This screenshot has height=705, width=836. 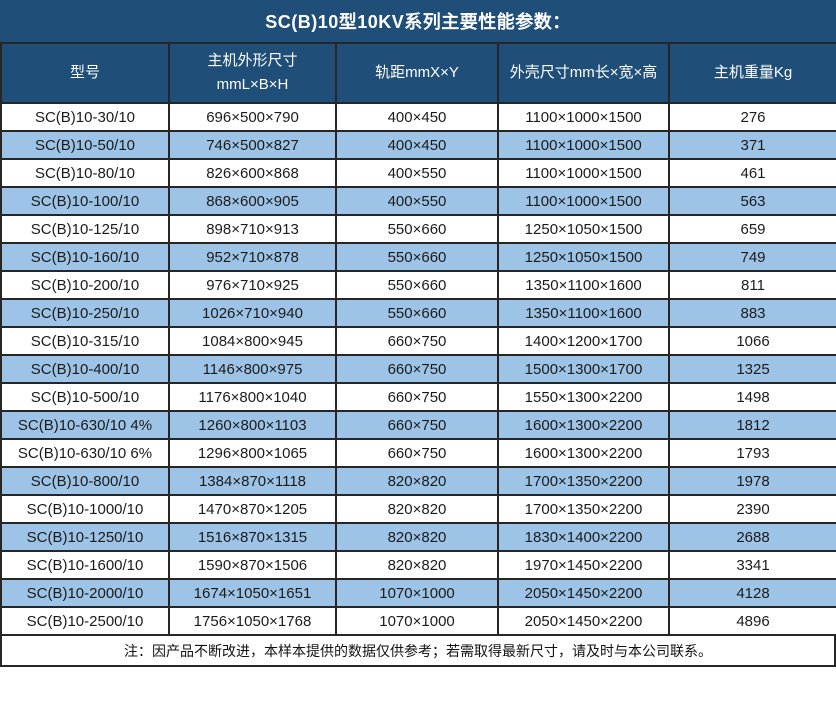 I want to click on cell: 276, so click(x=752, y=117).